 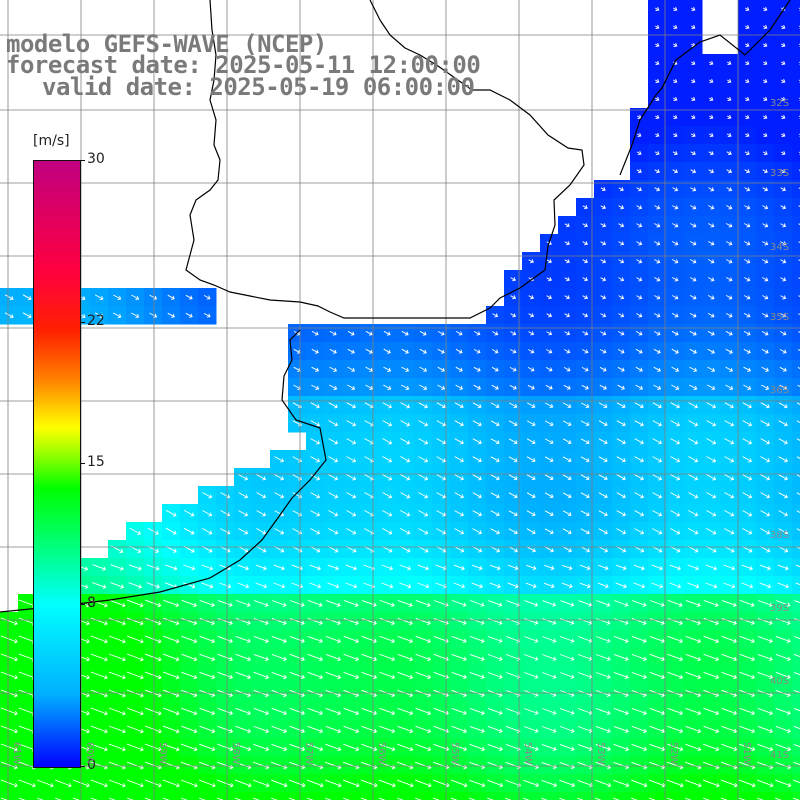 I want to click on coast-argentina, so click(x=163, y=471).